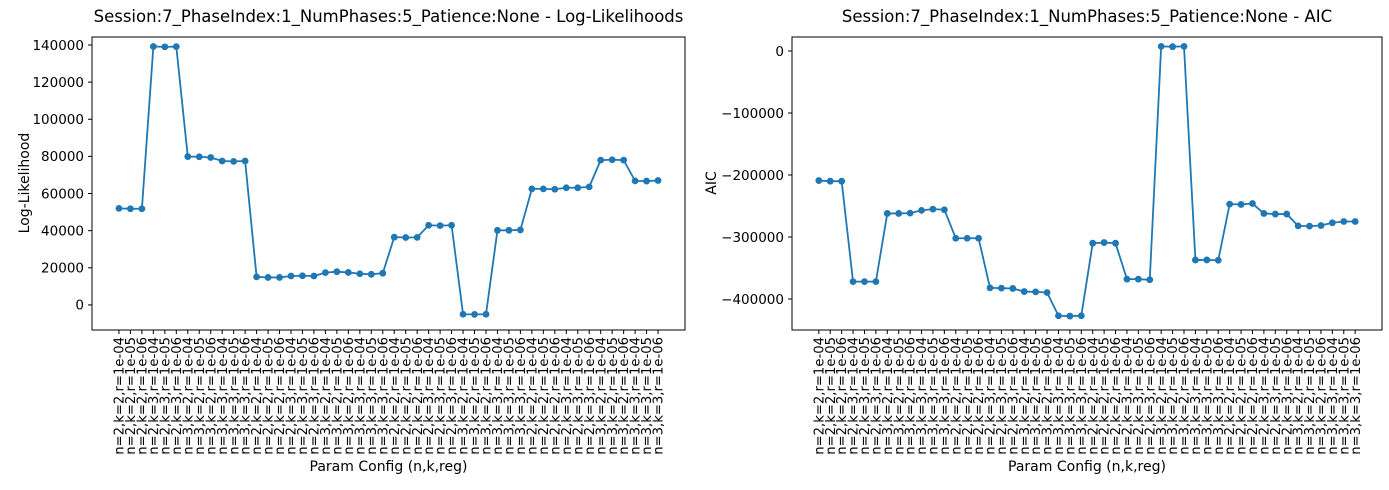 This screenshot has height=490, width=1389. What do you see at coordinates (58, 46) in the screenshot?
I see `svg-text: 140000` at bounding box center [58, 46].